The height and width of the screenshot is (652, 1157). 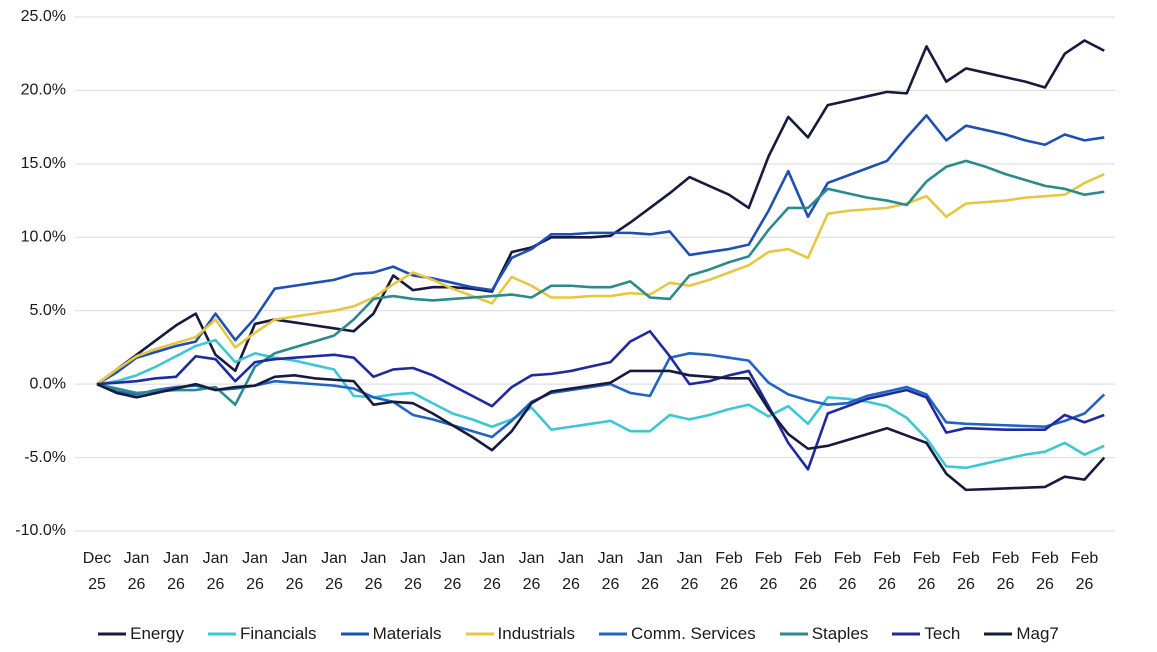 What do you see at coordinates (1037, 633) in the screenshot?
I see `legend-label: Mag7` at bounding box center [1037, 633].